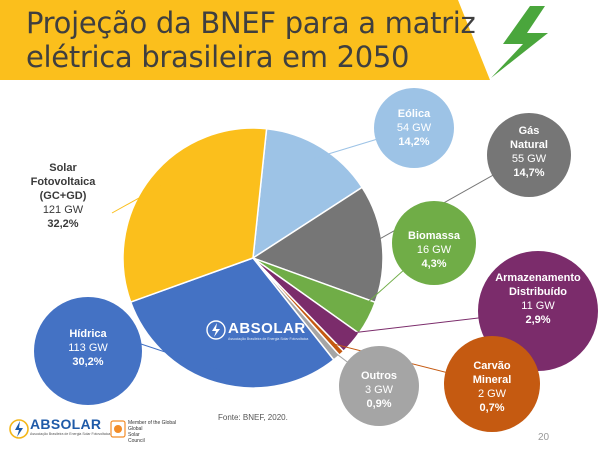  I want to click on slice-label-name: Distribuído, so click(538, 292).